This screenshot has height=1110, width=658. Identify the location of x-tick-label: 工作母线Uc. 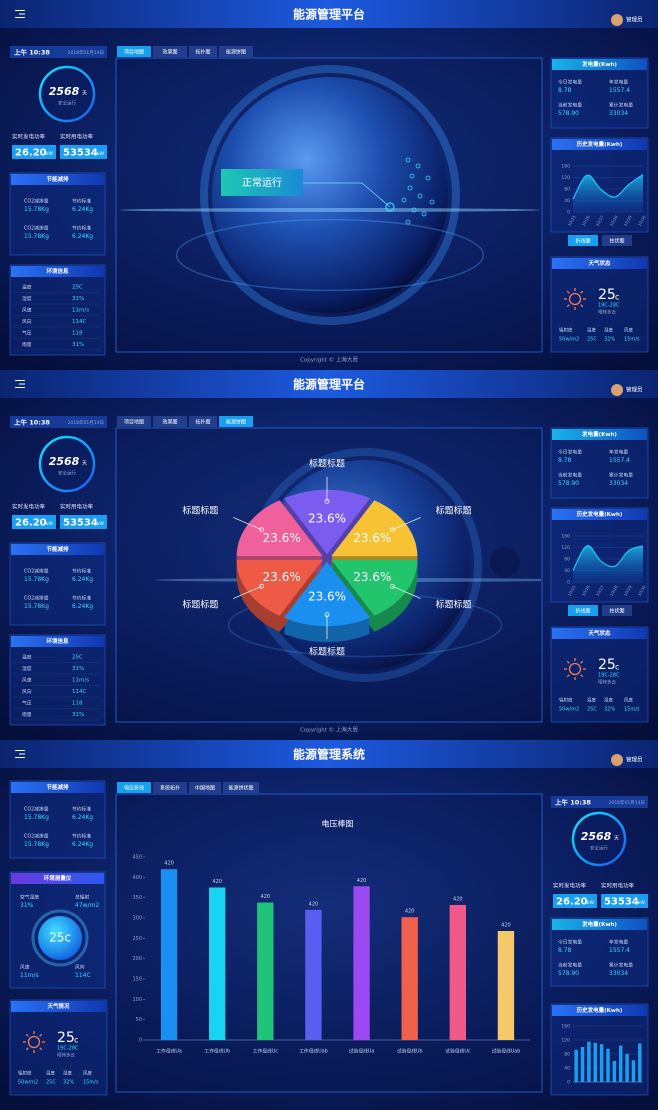
(266, 1051).